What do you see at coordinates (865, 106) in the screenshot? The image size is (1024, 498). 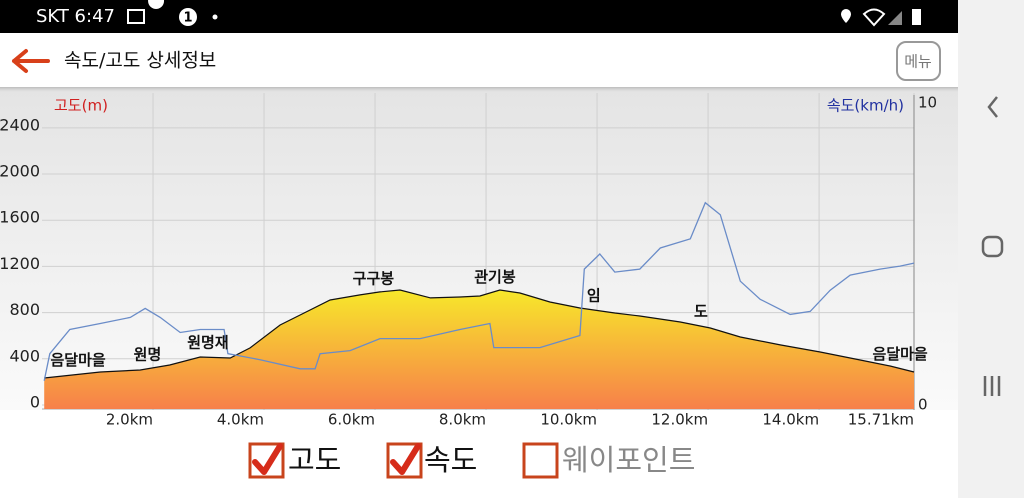 I see `y2-axis-title: 속도(km/h)` at bounding box center [865, 106].